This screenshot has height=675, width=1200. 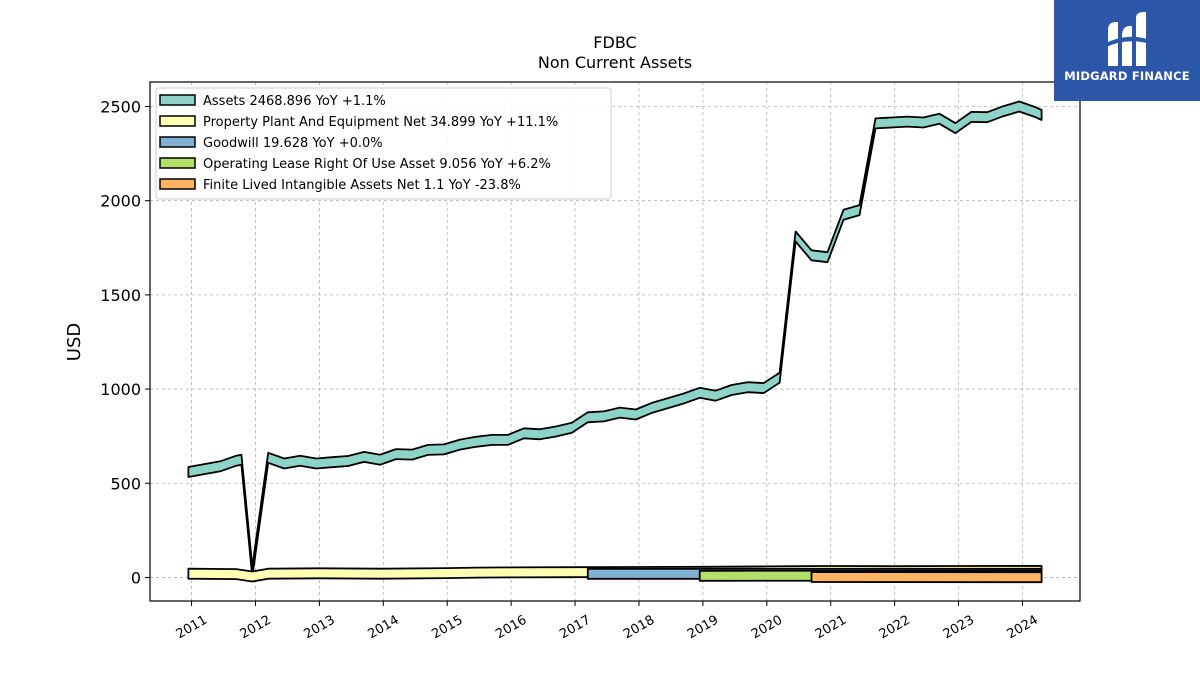 What do you see at coordinates (120, 389) in the screenshot?
I see `y-tick-label: 1000` at bounding box center [120, 389].